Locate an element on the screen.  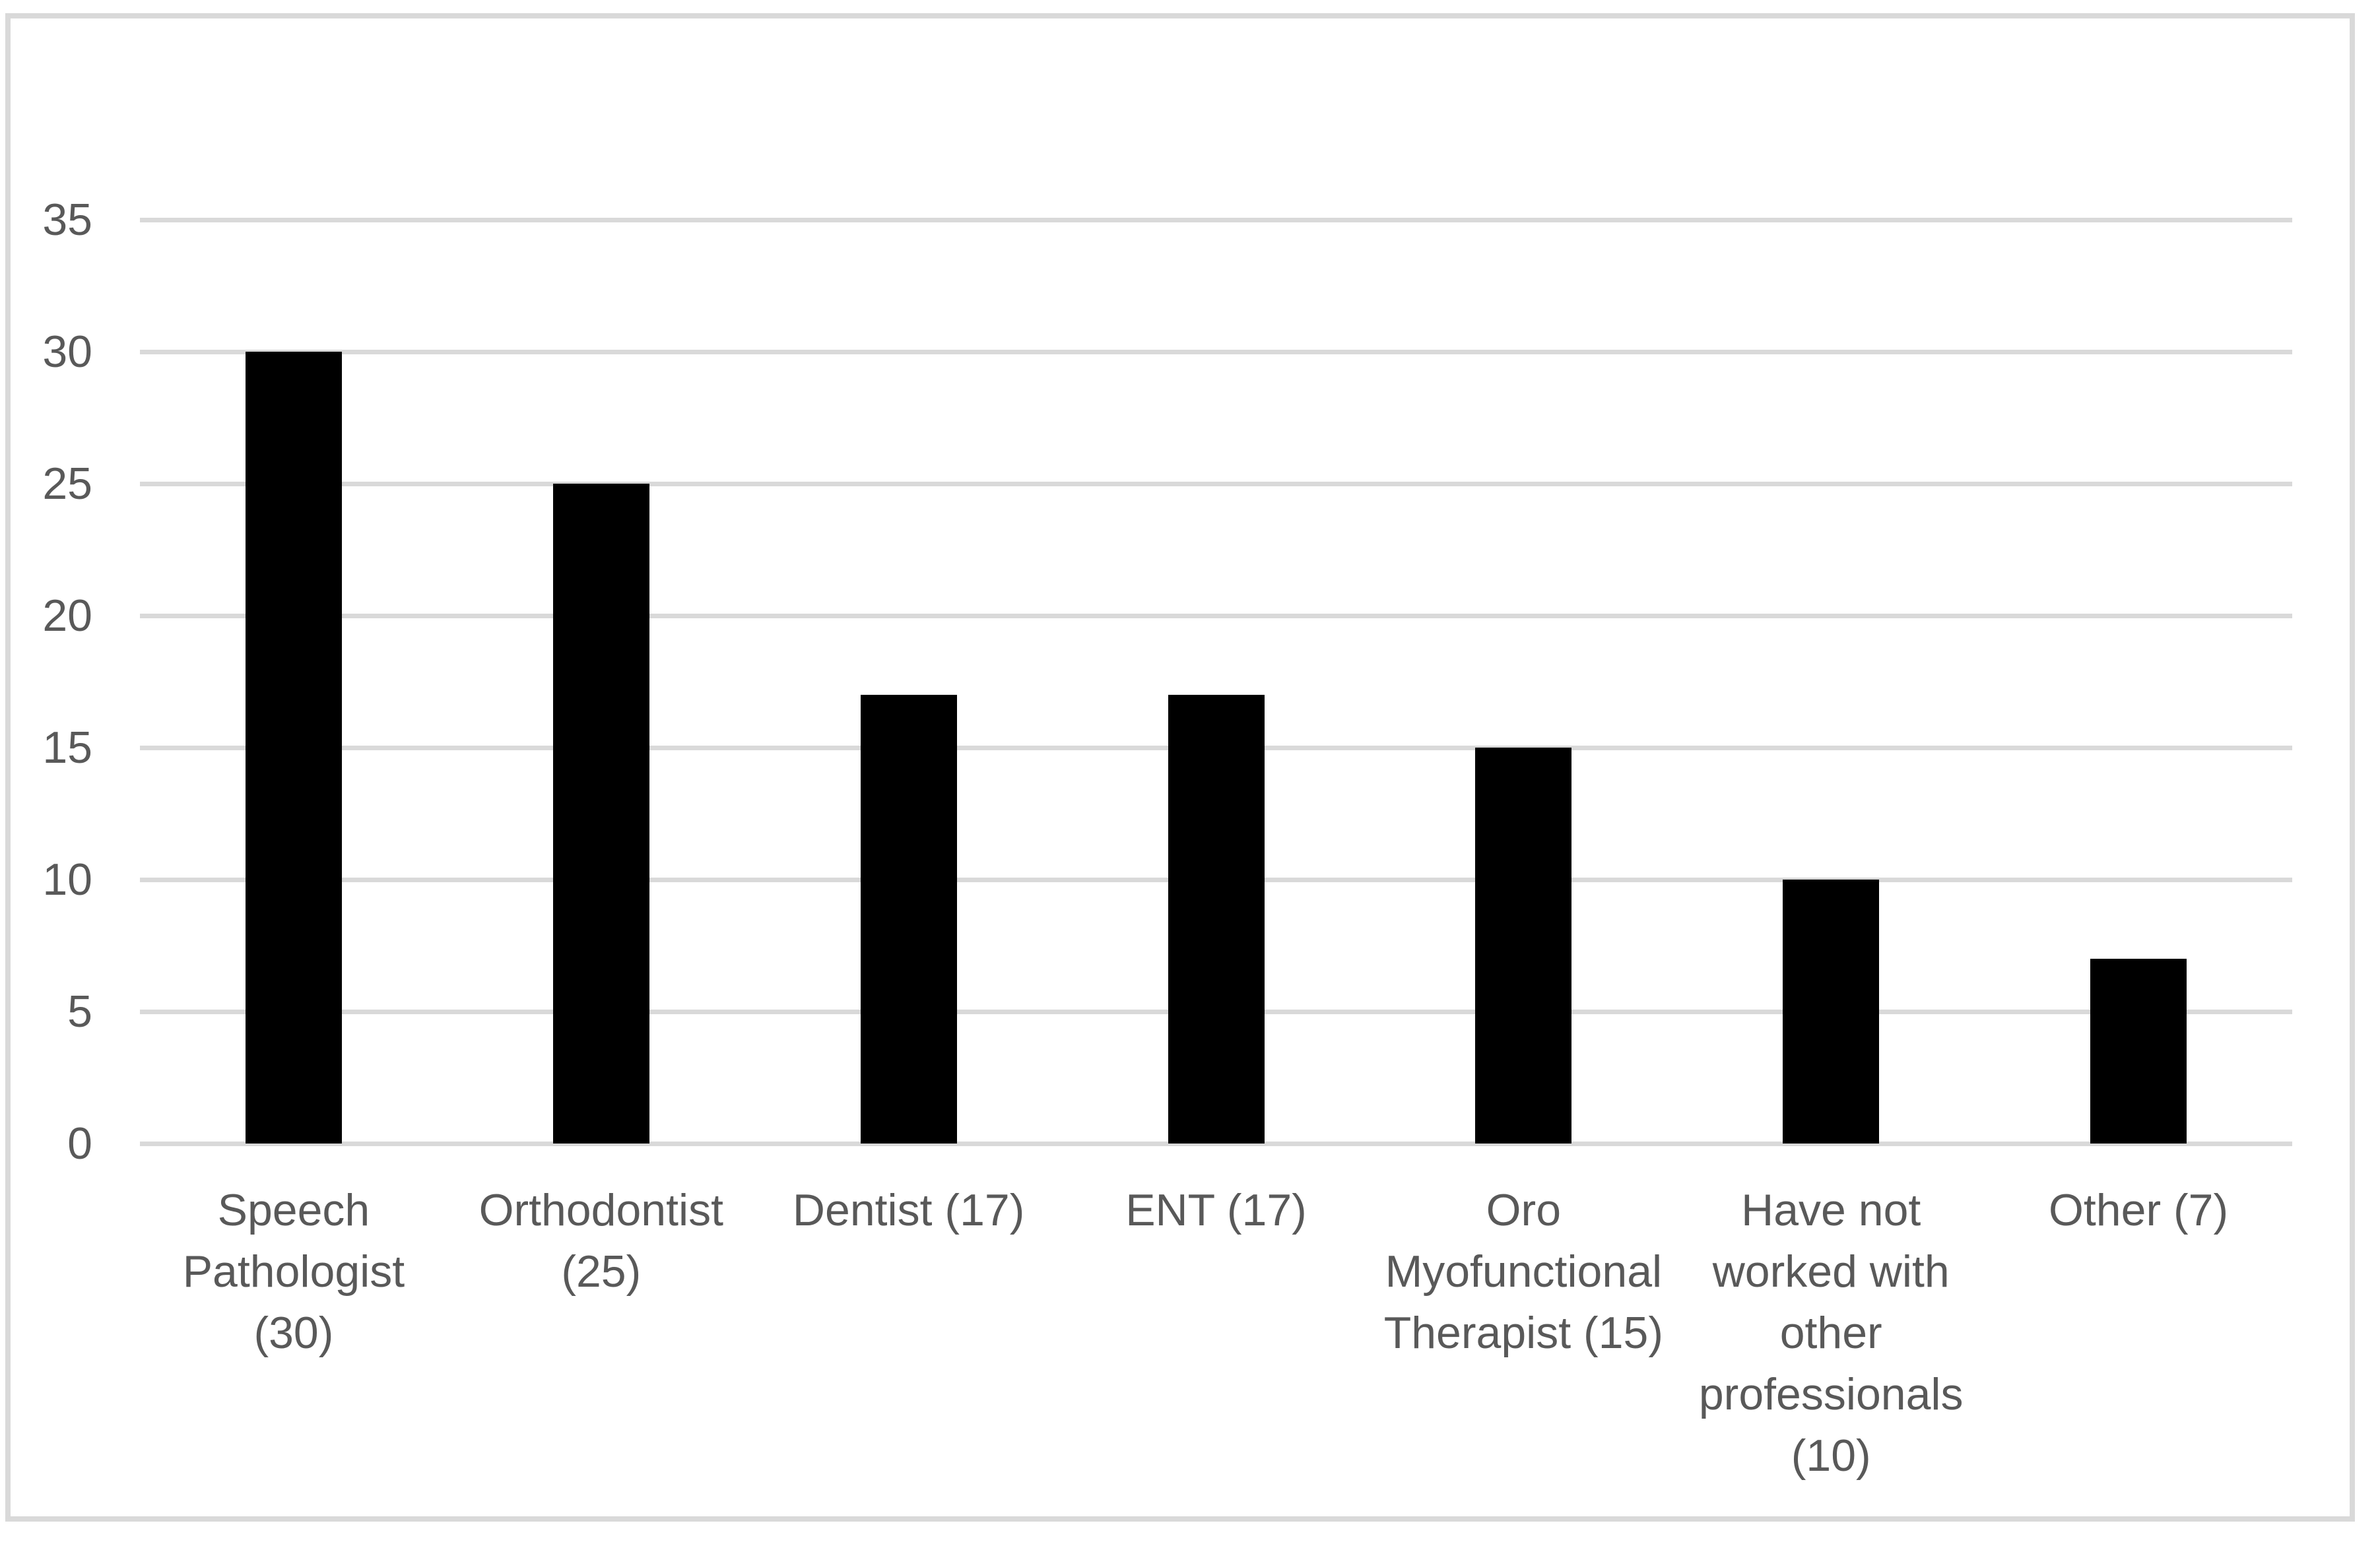
y-axis-tick-label: 5 is located at coordinates (79, 1012).